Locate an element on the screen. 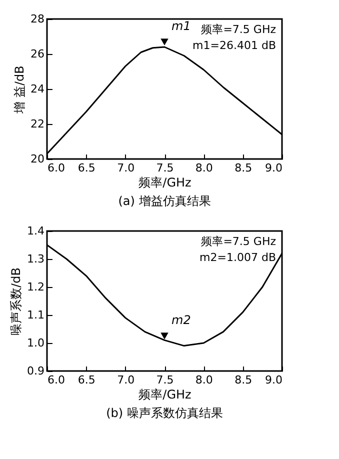 The image size is (339, 459). y-axis-title: 噪声系数/dB is located at coordinates (16, 302).